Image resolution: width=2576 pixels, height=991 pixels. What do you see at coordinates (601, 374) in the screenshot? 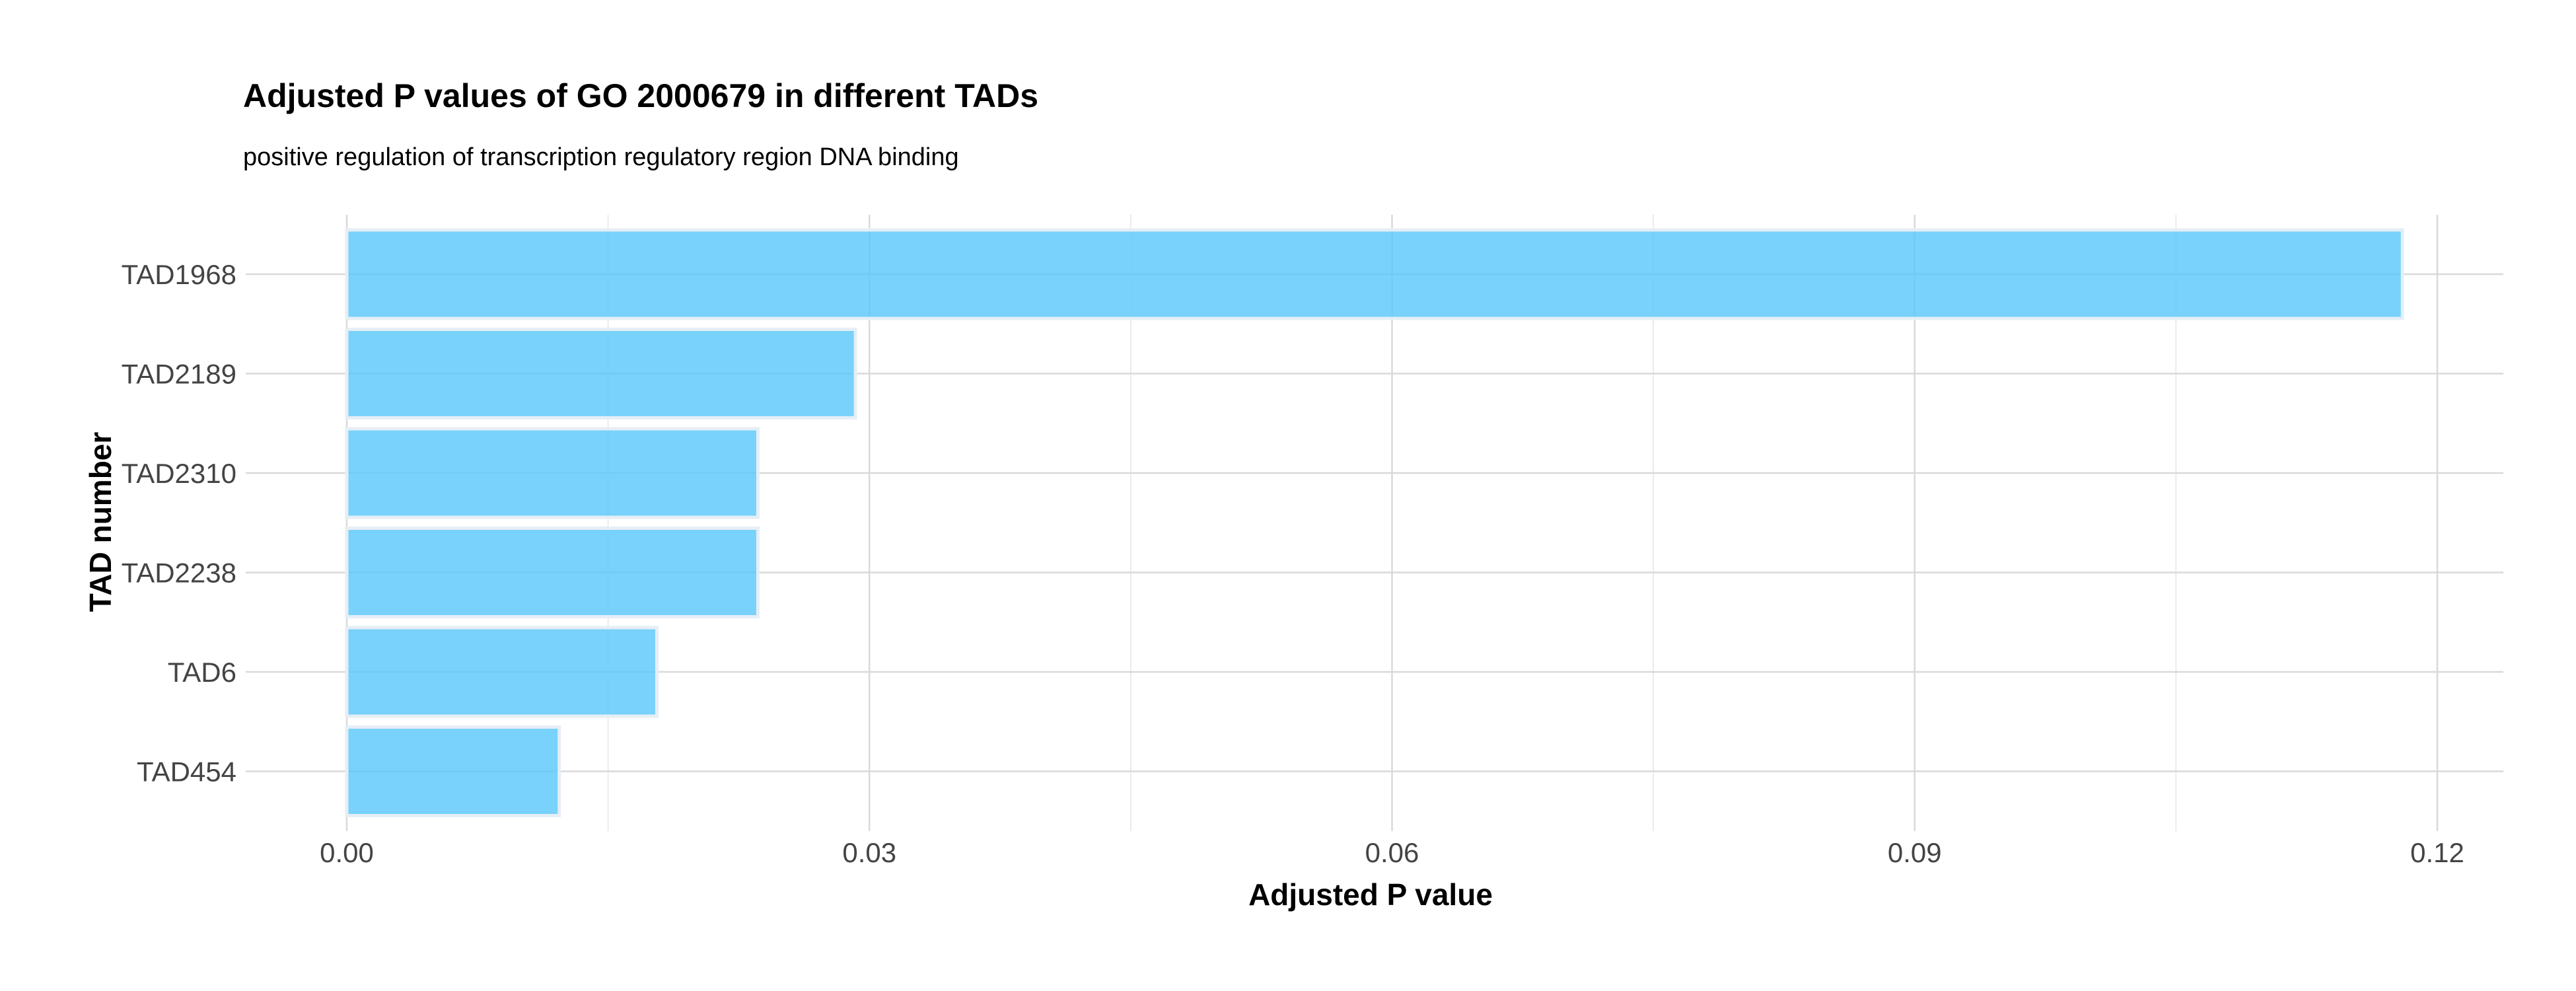
I see `bar-tad2189` at bounding box center [601, 374].